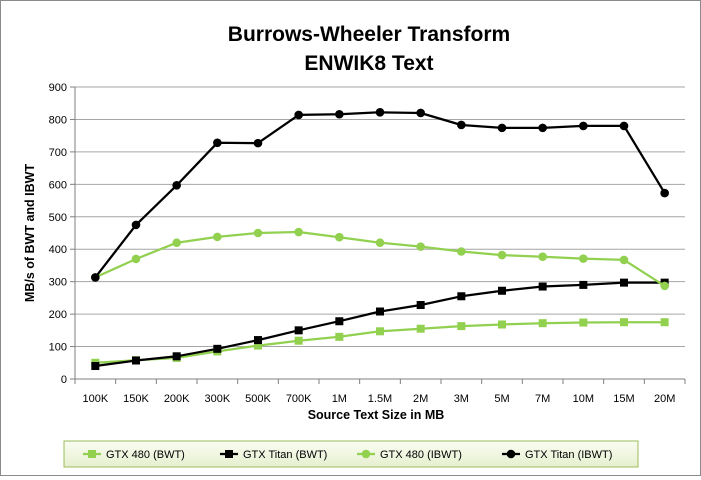 The width and height of the screenshot is (701, 480). What do you see at coordinates (64, 380) in the screenshot?
I see `y-tick-label: 0` at bounding box center [64, 380].